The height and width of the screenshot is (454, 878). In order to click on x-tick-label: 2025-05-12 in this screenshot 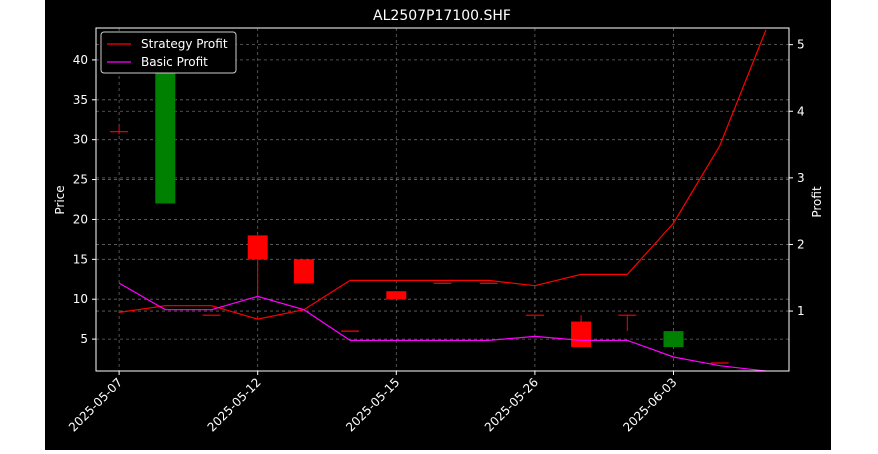, I will do `click(234, 404)`.